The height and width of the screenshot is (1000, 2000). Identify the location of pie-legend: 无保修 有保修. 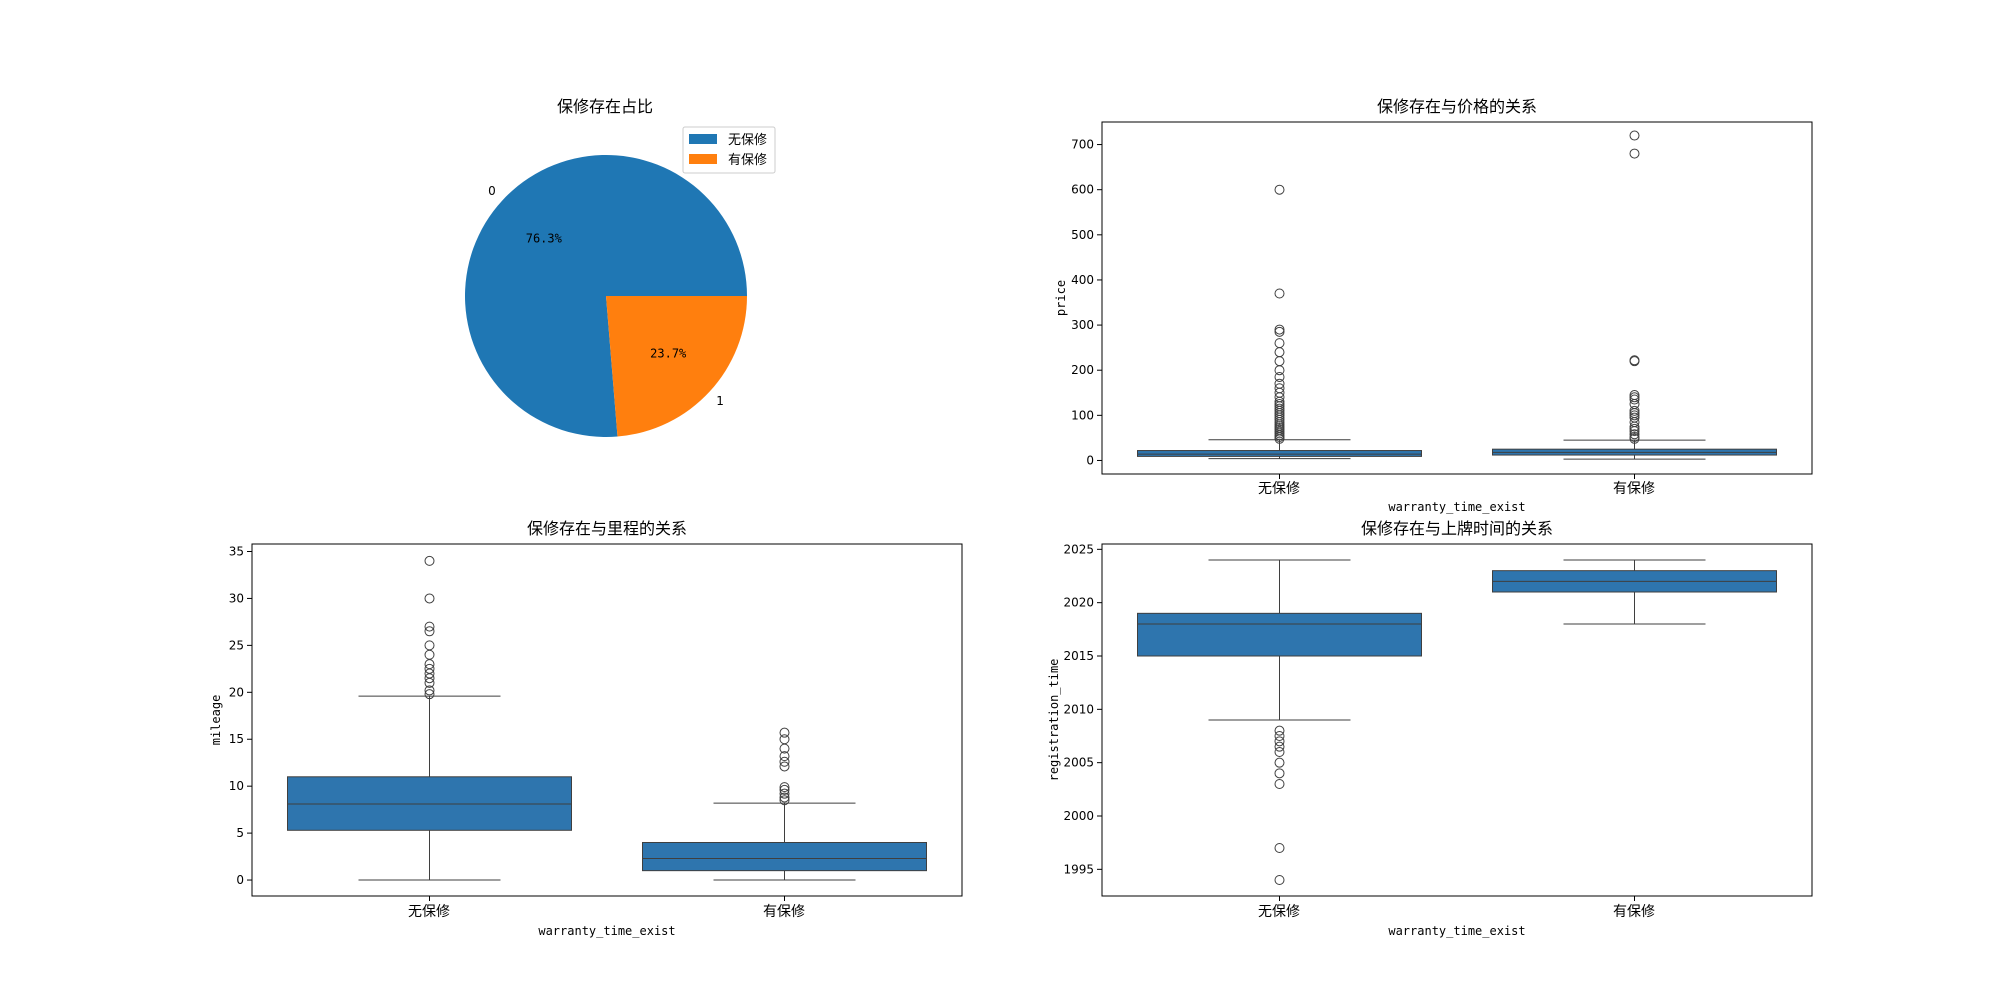
(729, 150).